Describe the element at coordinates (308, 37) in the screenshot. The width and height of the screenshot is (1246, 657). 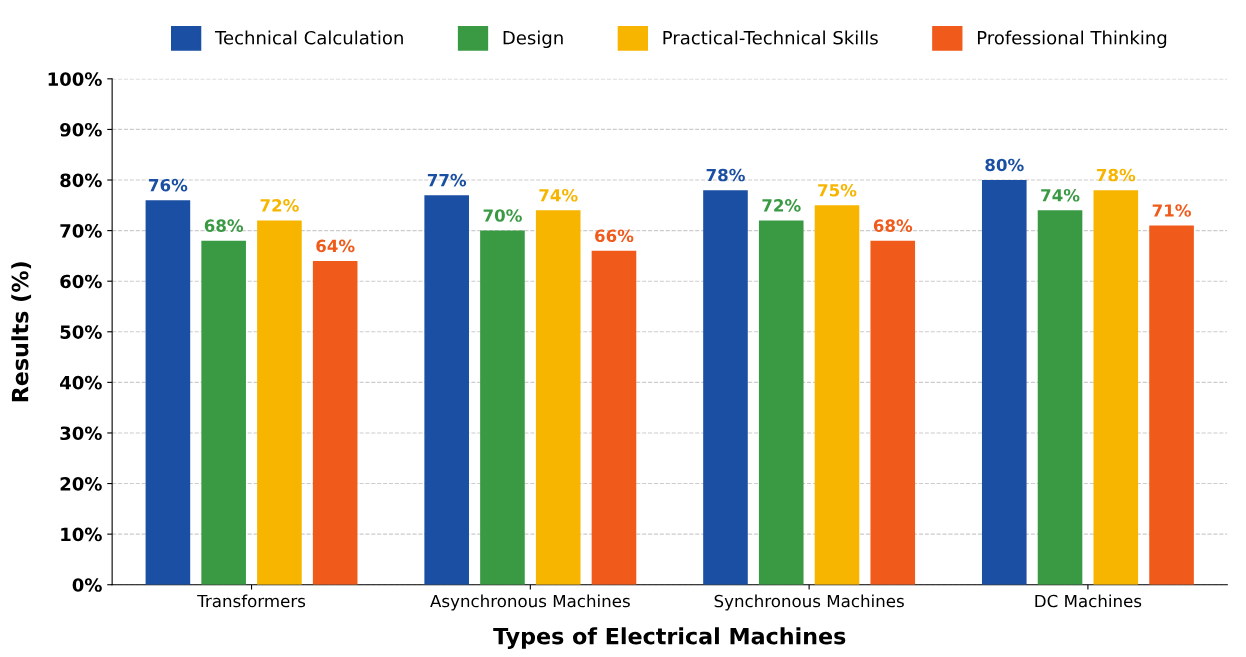
I see `legend-label: Technical Calculation` at that location.